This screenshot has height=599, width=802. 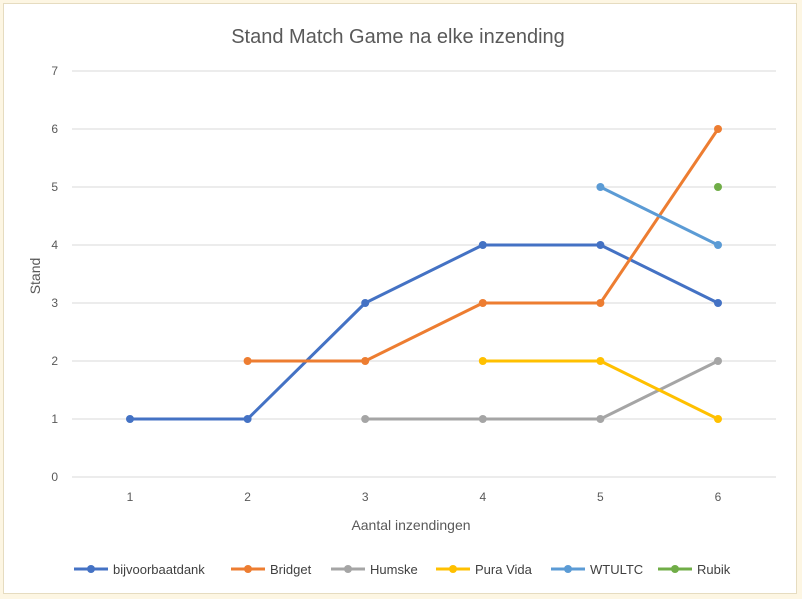 What do you see at coordinates (54, 274) in the screenshot?
I see `y-tick-labels: 0 1 2 3 4 5 6 7` at bounding box center [54, 274].